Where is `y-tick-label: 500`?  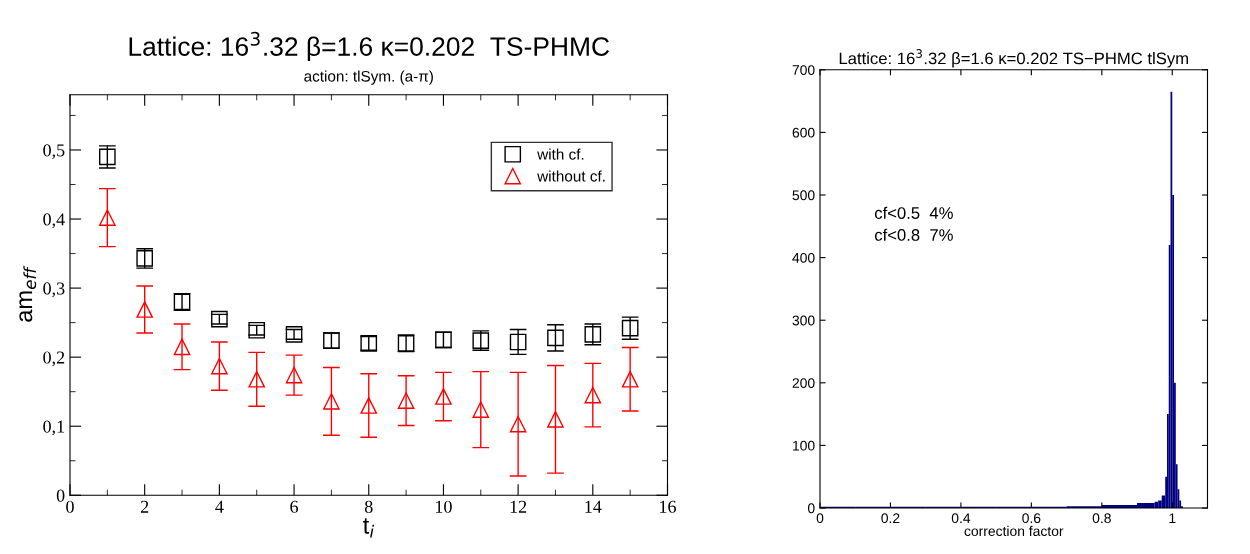
y-tick-label: 500 is located at coordinates (803, 195).